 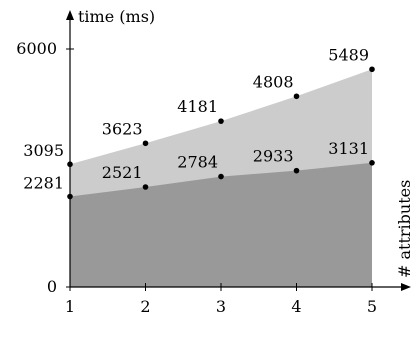 I want to click on x-tick-label: 4, so click(x=296, y=306).